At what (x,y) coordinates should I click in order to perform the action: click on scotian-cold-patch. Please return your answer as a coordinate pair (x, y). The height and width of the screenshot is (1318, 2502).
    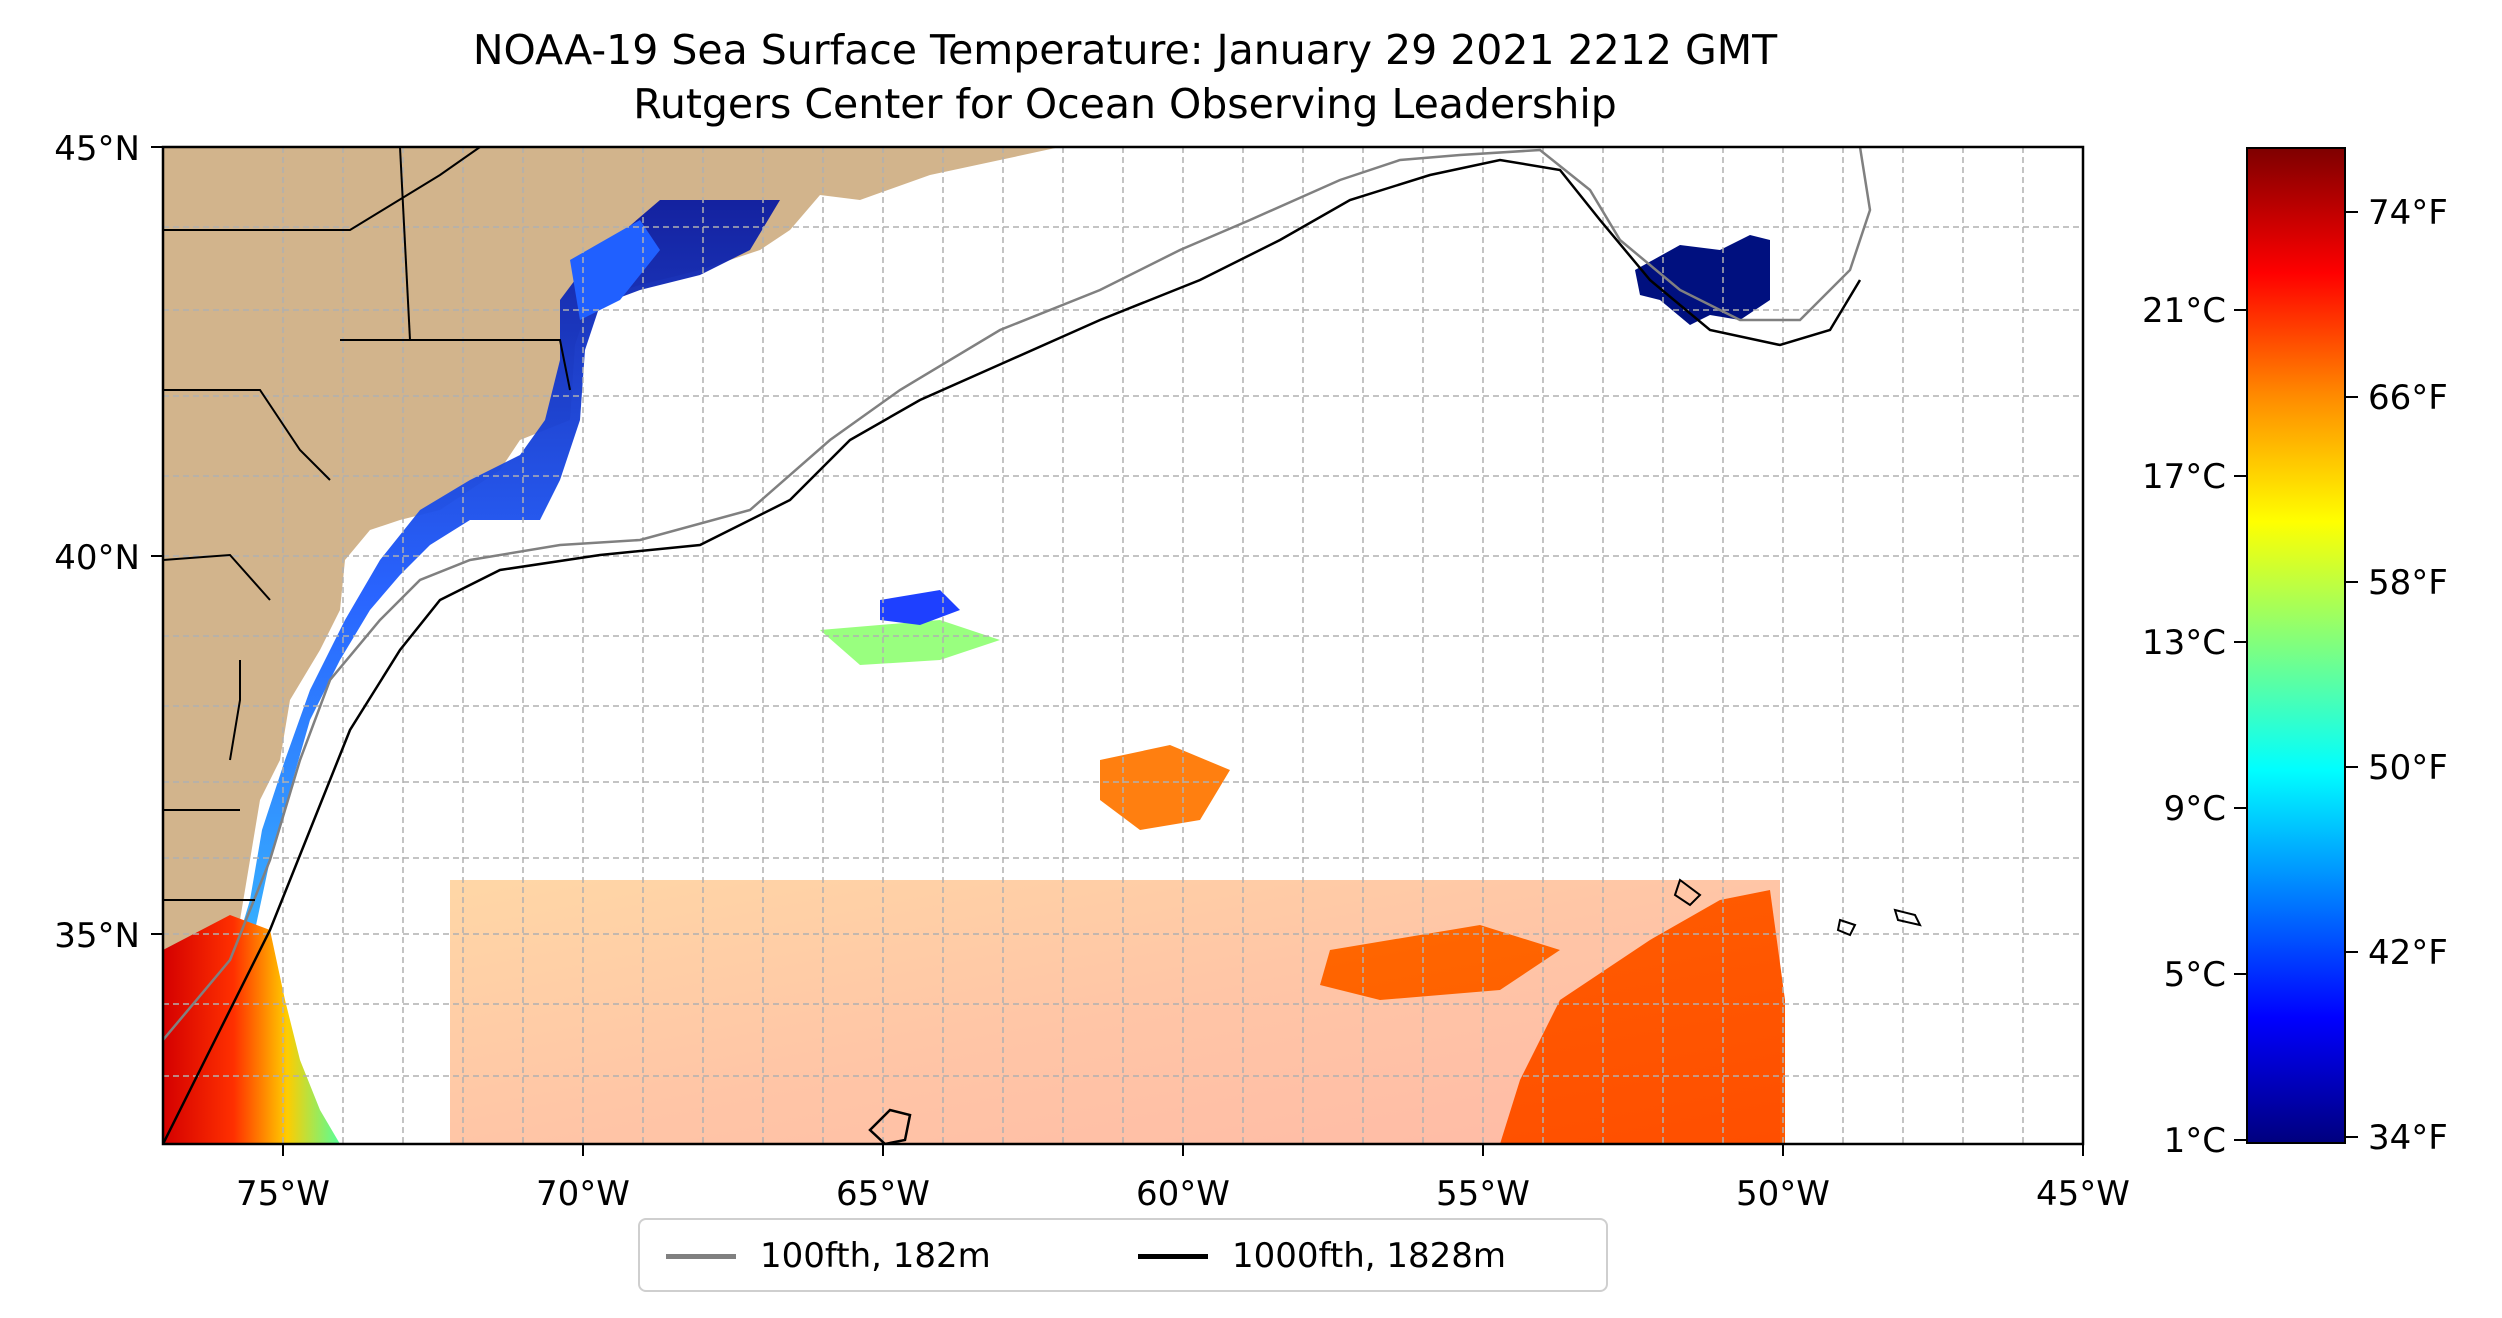
    Looking at the image, I should click on (1702, 280).